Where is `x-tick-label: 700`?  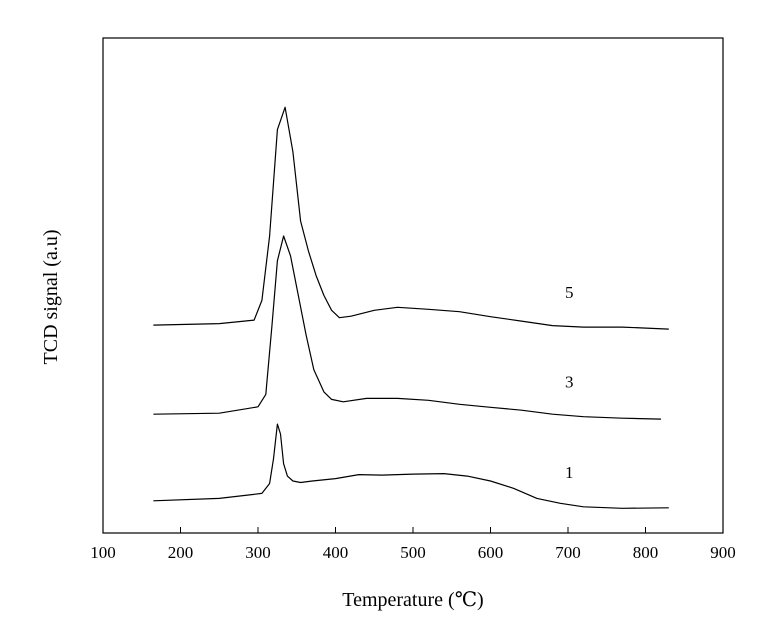 x-tick-label: 700 is located at coordinates (568, 552).